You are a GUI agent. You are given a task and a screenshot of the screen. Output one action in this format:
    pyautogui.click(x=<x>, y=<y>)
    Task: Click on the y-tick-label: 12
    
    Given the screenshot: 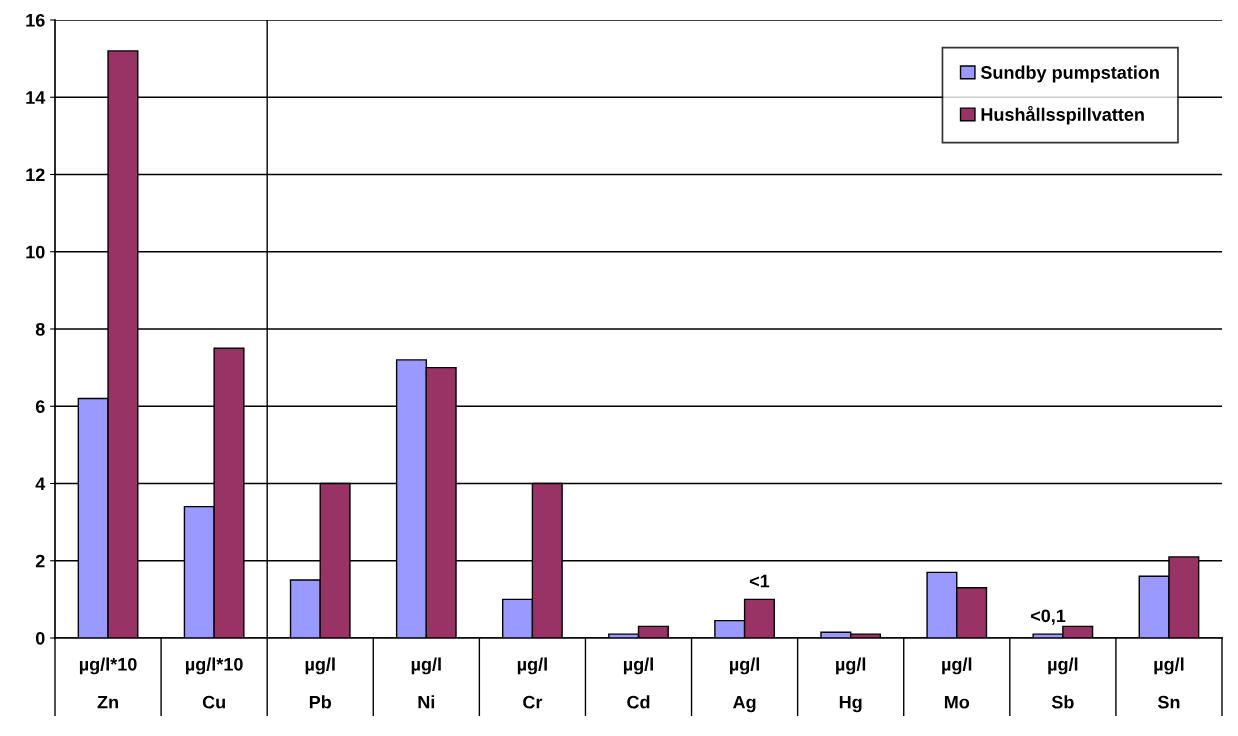 What is the action you would take?
    pyautogui.click(x=35, y=175)
    